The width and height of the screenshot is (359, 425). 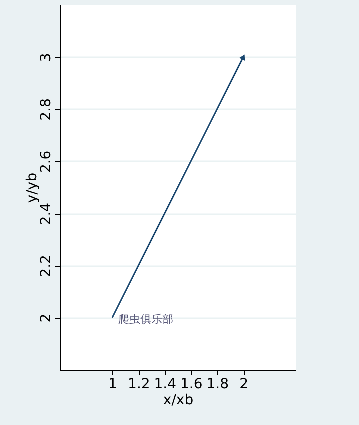 What do you see at coordinates (217, 384) in the screenshot?
I see `x-tick-label: 1.8` at bounding box center [217, 384].